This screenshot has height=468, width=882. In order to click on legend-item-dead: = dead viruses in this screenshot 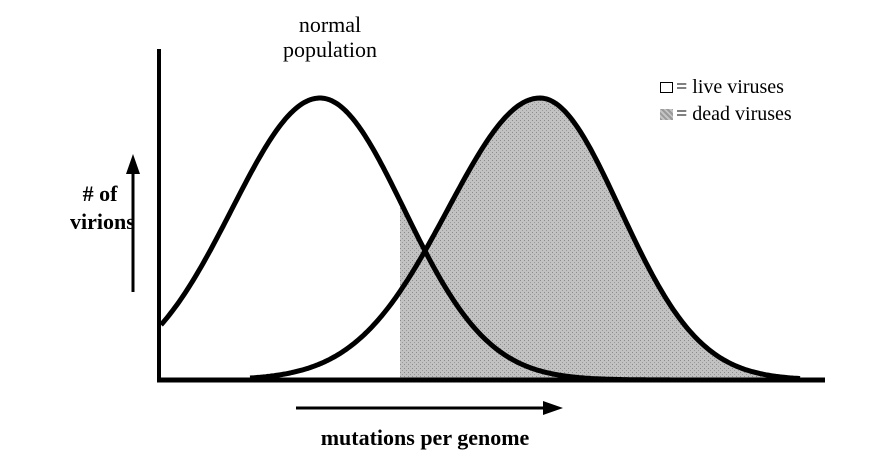, I will do `click(726, 114)`.